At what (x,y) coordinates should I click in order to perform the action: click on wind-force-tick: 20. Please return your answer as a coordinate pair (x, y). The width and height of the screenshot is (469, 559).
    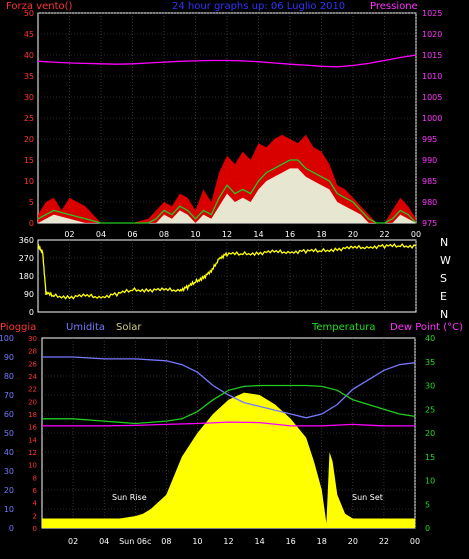
    Looking at the image, I should click on (29, 139).